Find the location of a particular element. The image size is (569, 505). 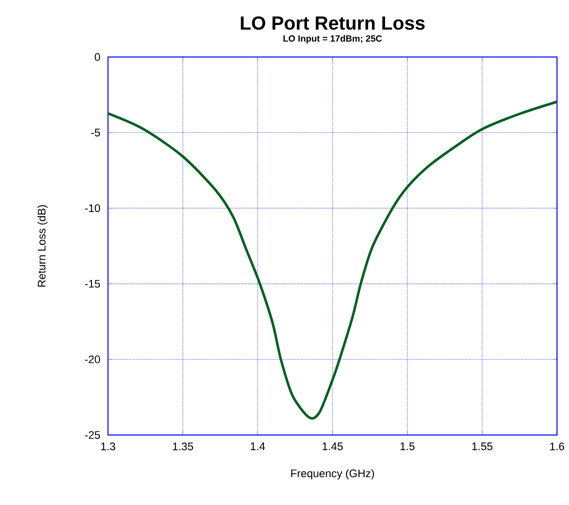

chart-title: LO Port Return Loss is located at coordinates (332, 23).